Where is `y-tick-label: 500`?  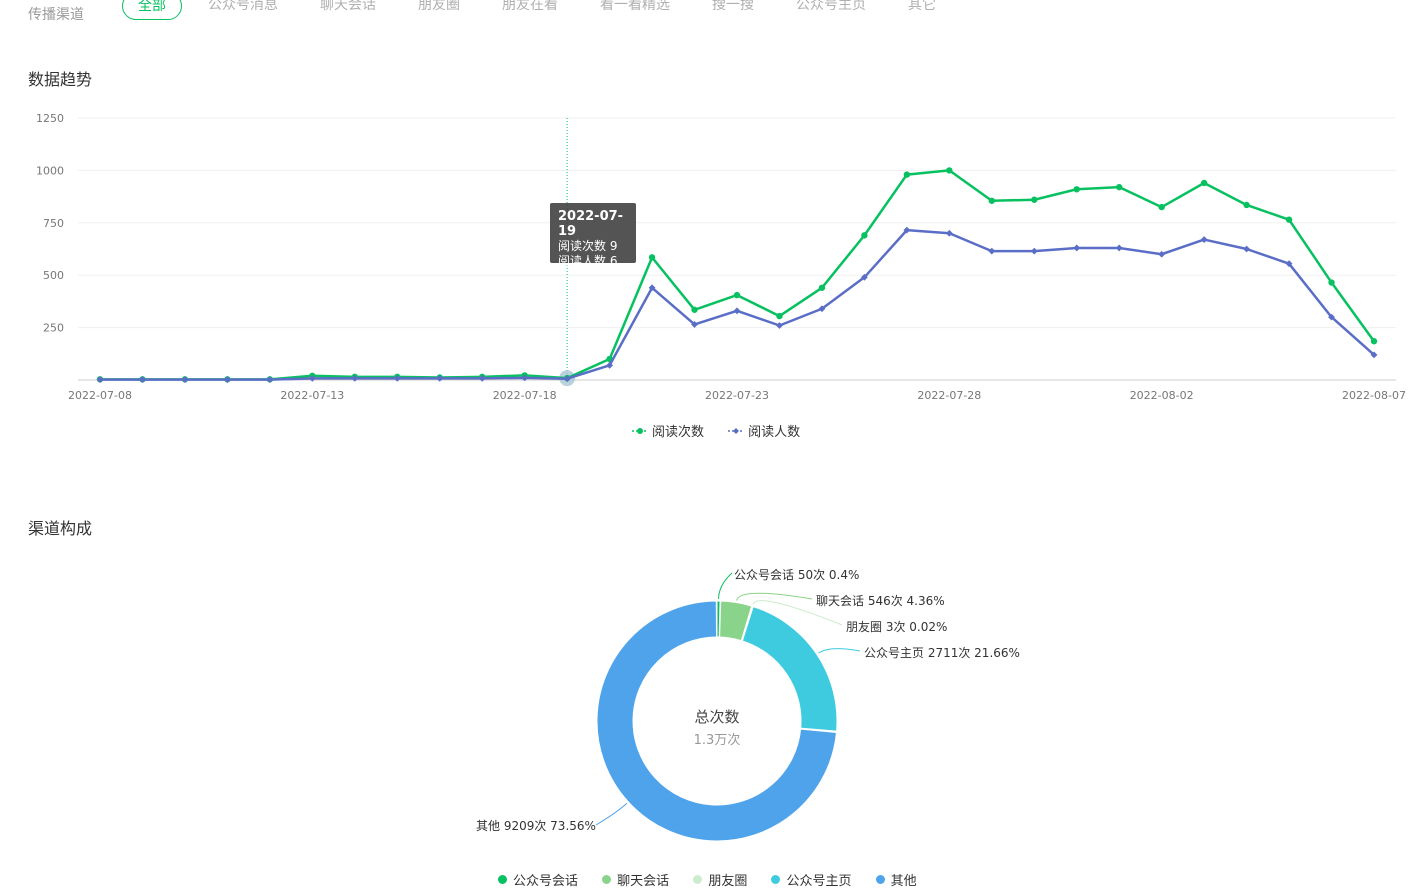 y-tick-label: 500 is located at coordinates (53, 275).